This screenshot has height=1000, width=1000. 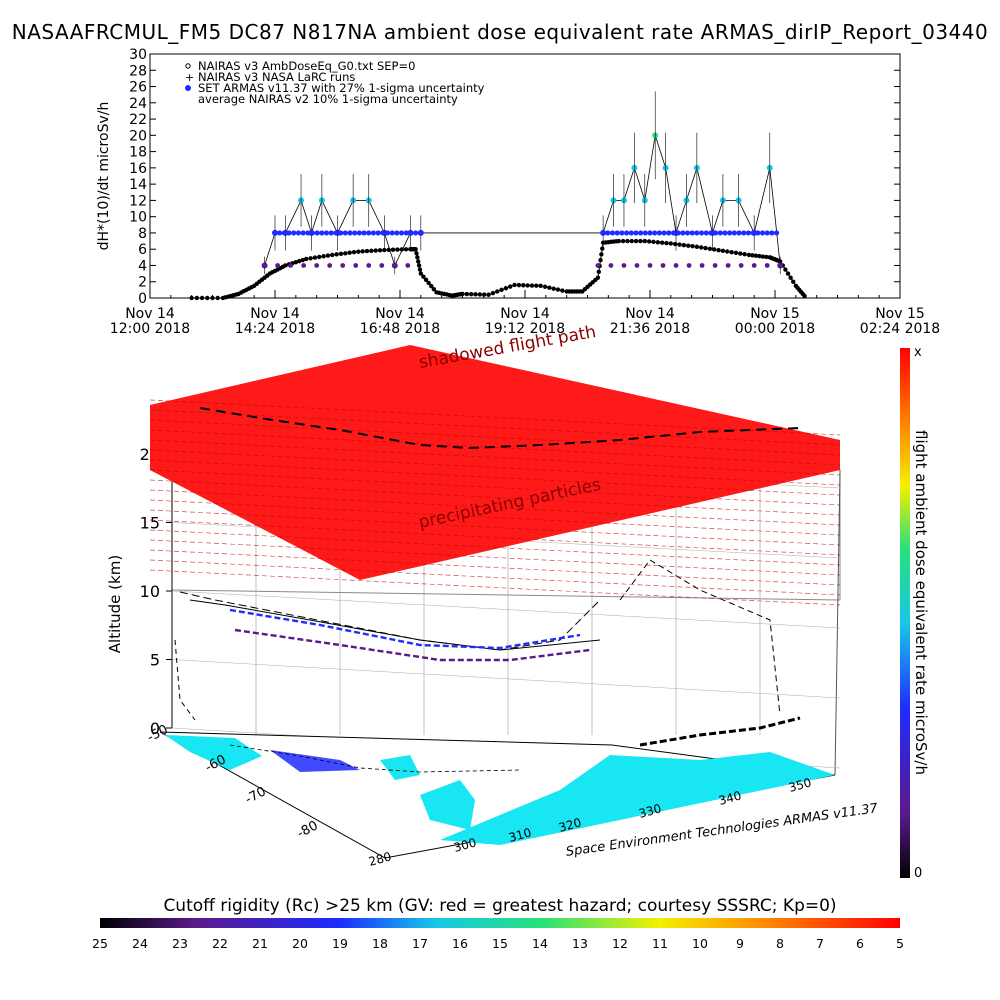 I want to click on grid-line, so click(x=506, y=609).